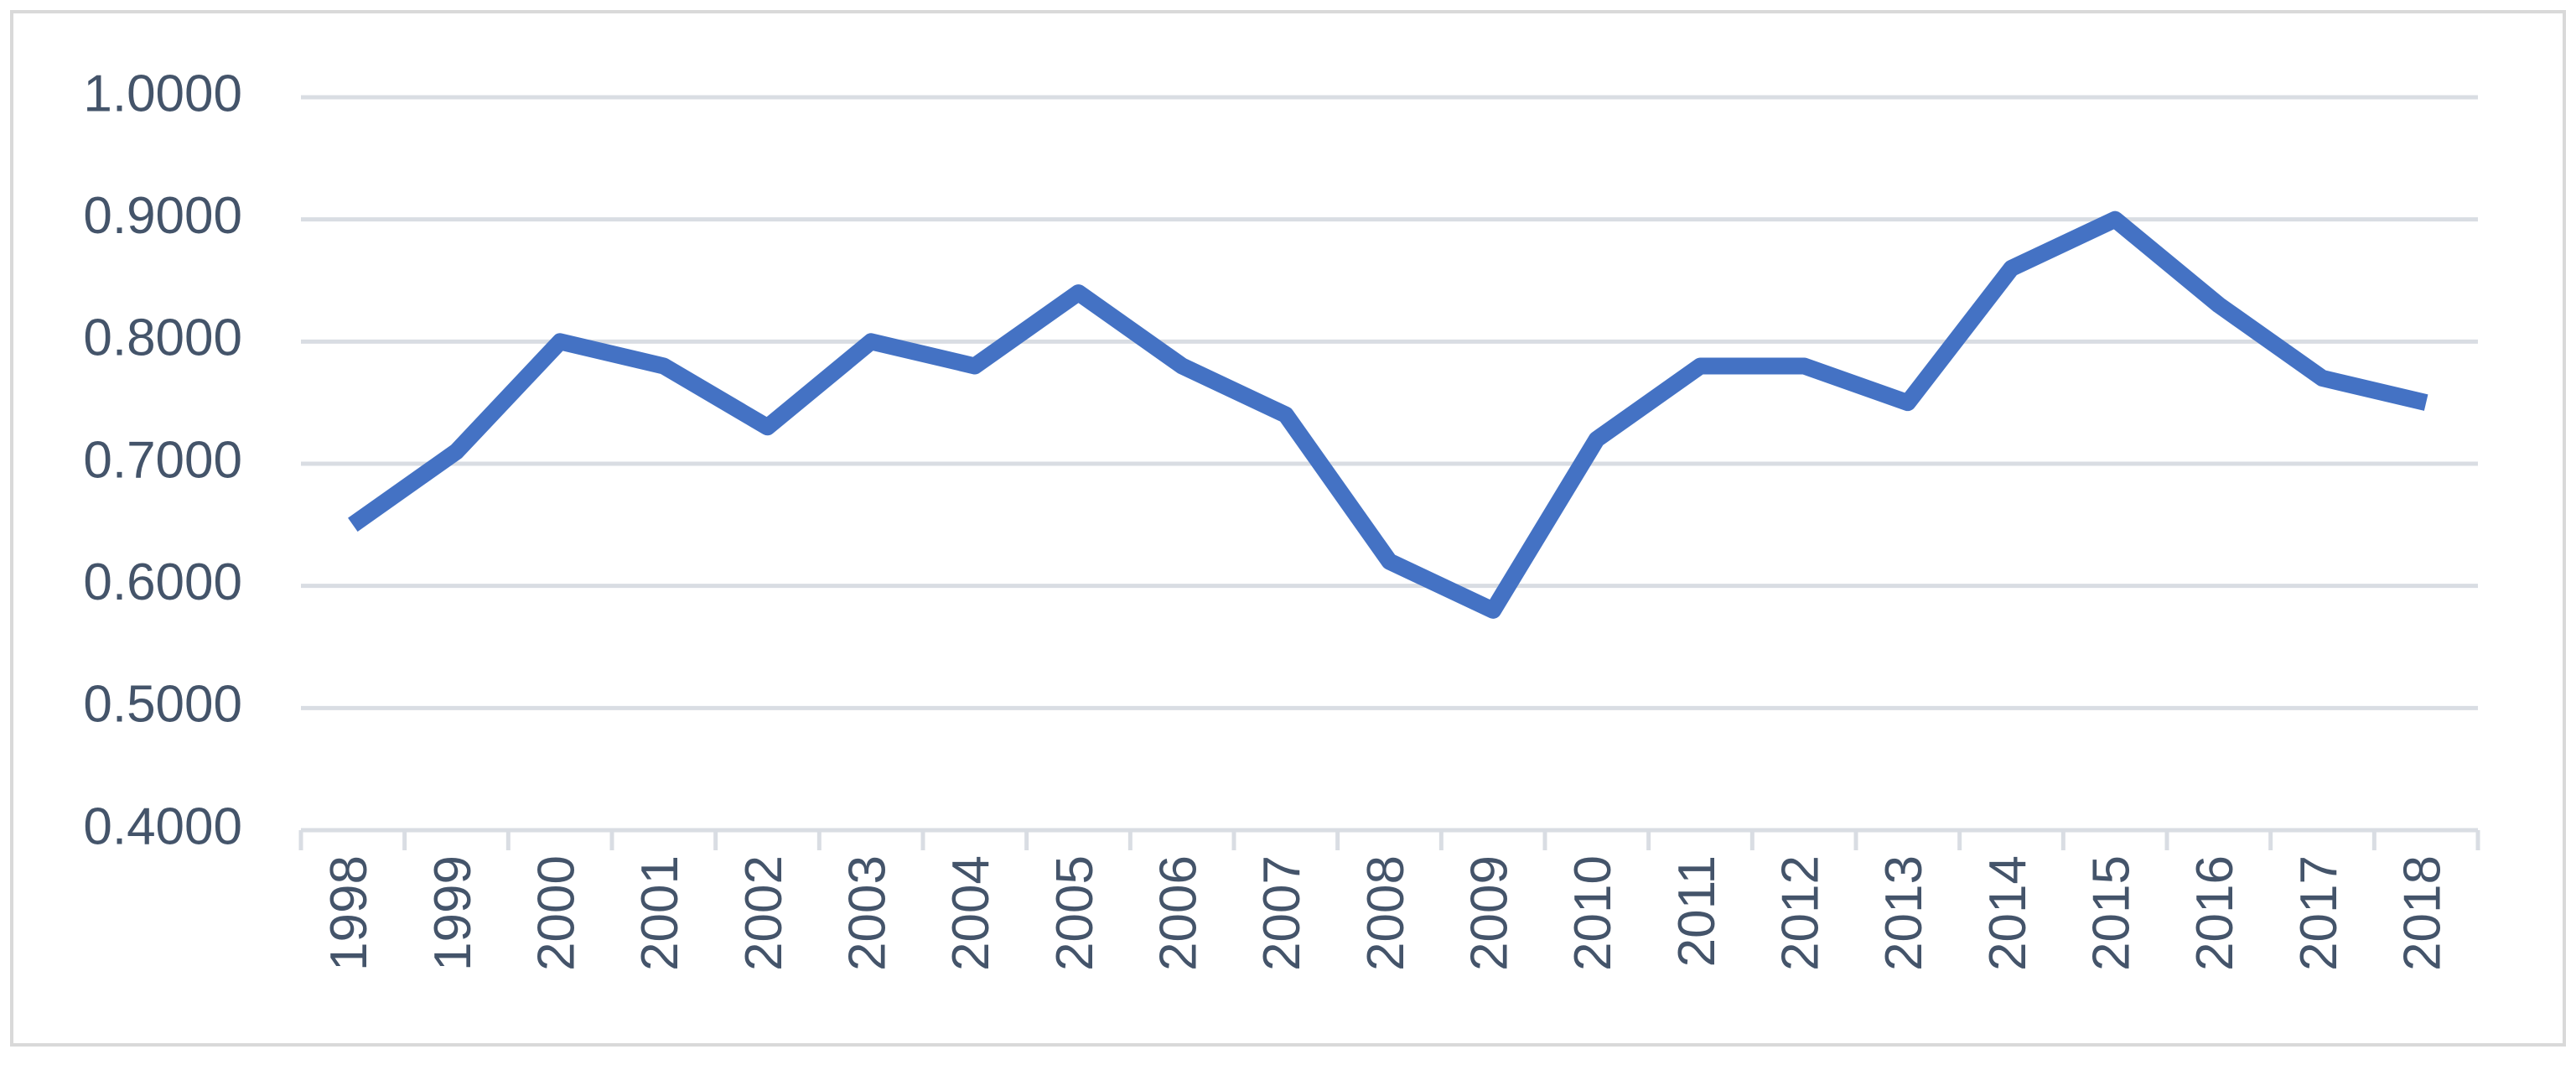 This screenshot has height=1070, width=2576. What do you see at coordinates (162, 338) in the screenshot?
I see `y-tick-label: 0.8000` at bounding box center [162, 338].